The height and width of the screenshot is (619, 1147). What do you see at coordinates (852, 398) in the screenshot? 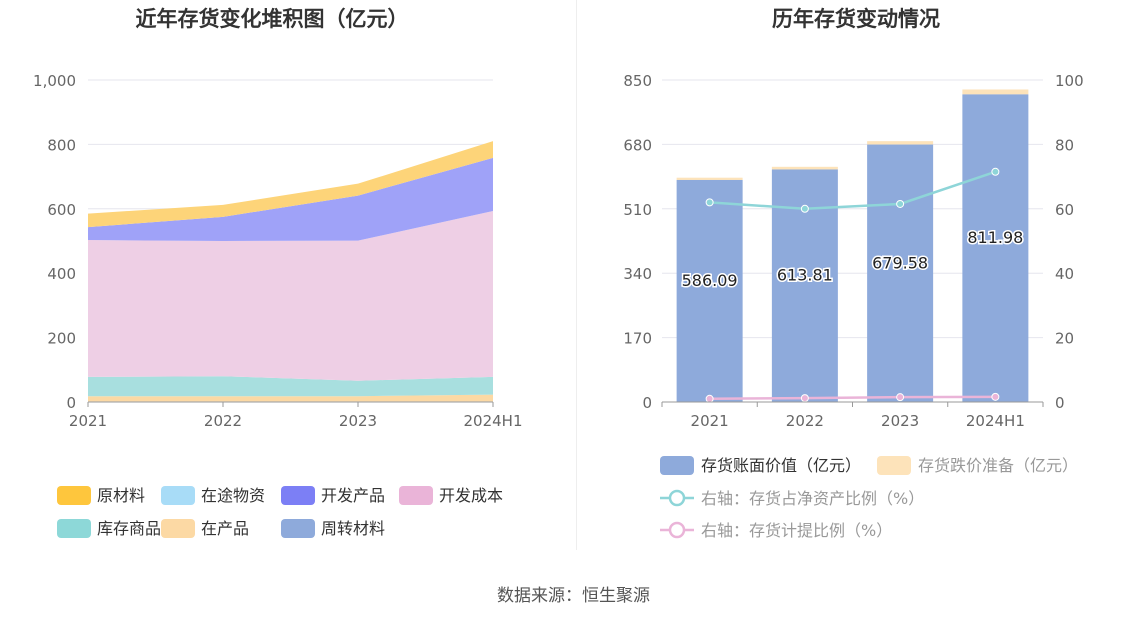
I see `line-provision-ratio` at bounding box center [852, 398].